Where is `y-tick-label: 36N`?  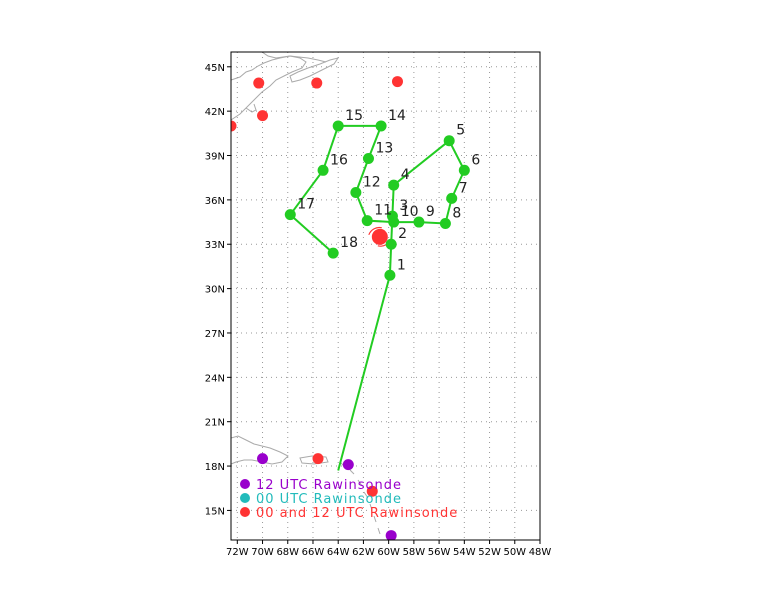
y-tick-label: 36N is located at coordinates (215, 201).